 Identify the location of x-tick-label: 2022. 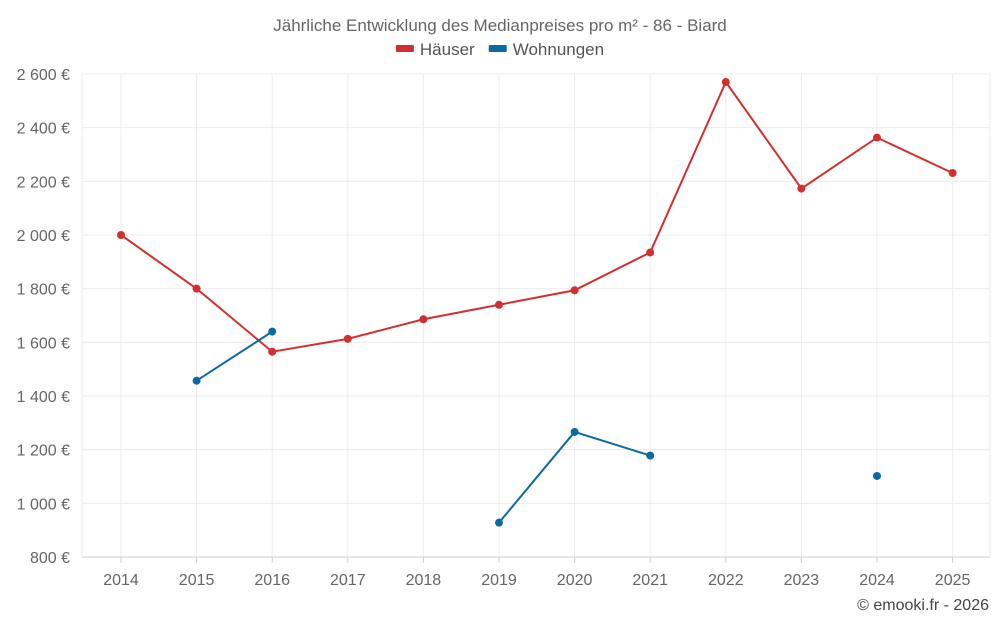
(726, 580).